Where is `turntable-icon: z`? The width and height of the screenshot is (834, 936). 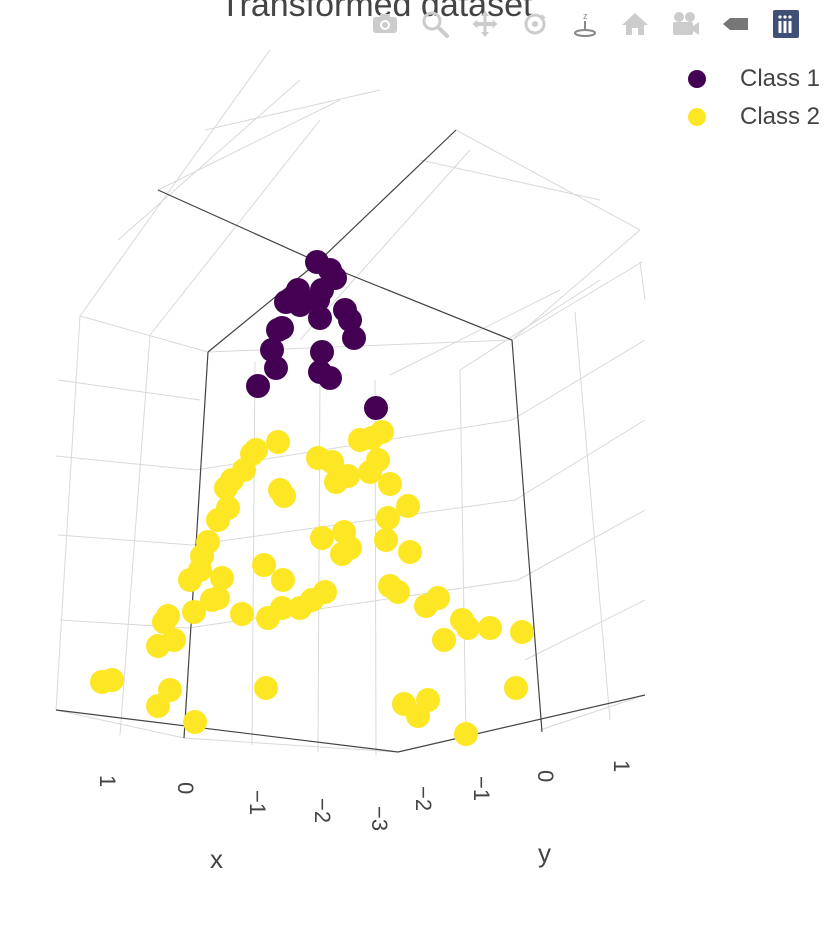
turntable-icon: z is located at coordinates (585, 24).